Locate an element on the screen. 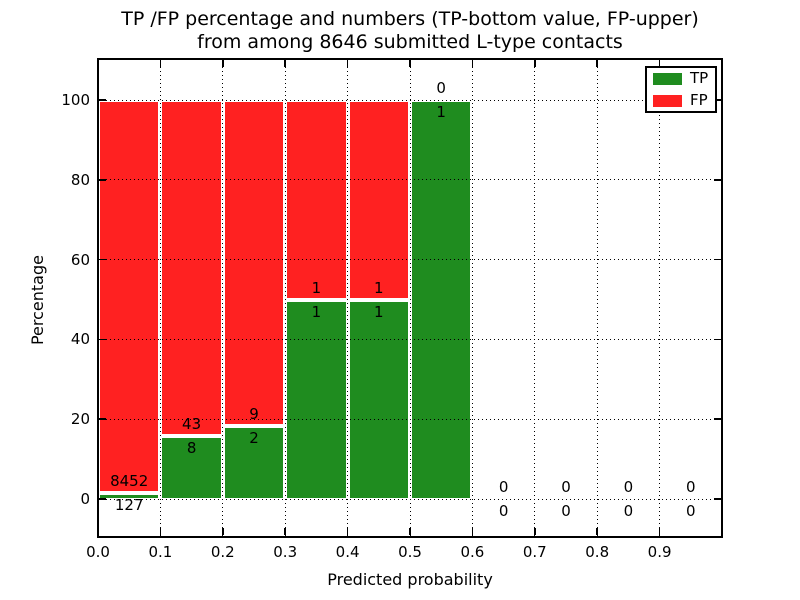 The image size is (800, 600). x-tick-label: 0.5 is located at coordinates (410, 552).